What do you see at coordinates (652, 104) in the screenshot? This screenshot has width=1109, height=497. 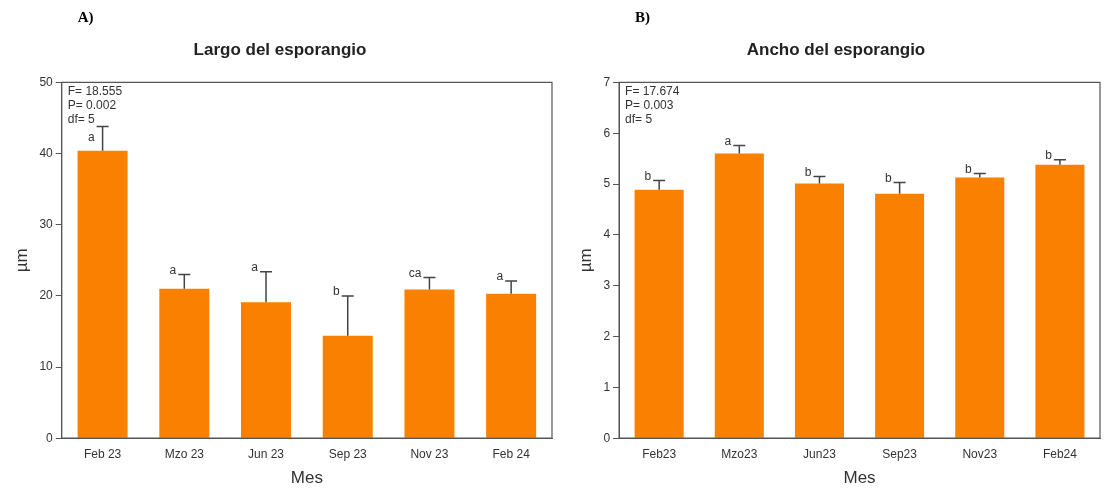 I see `annotation: F= 17.674 P= 0.003 df= 5` at bounding box center [652, 104].